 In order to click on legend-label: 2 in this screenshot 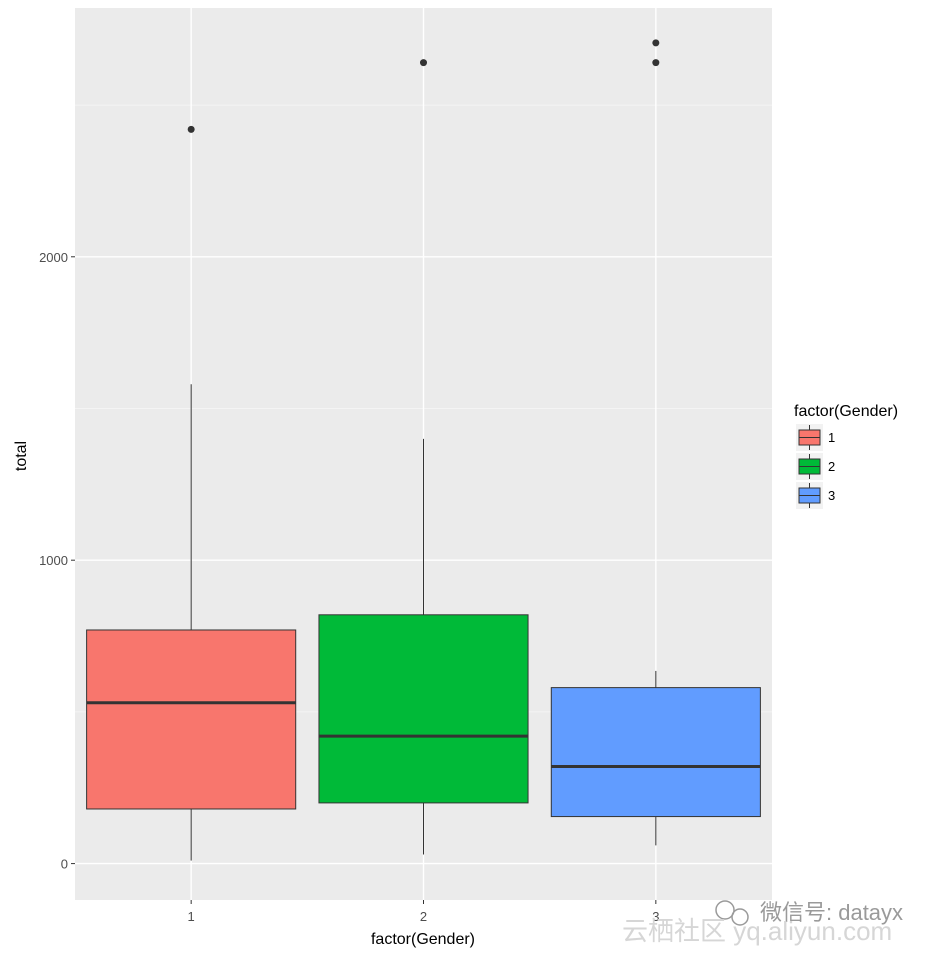, I will do `click(831, 466)`.